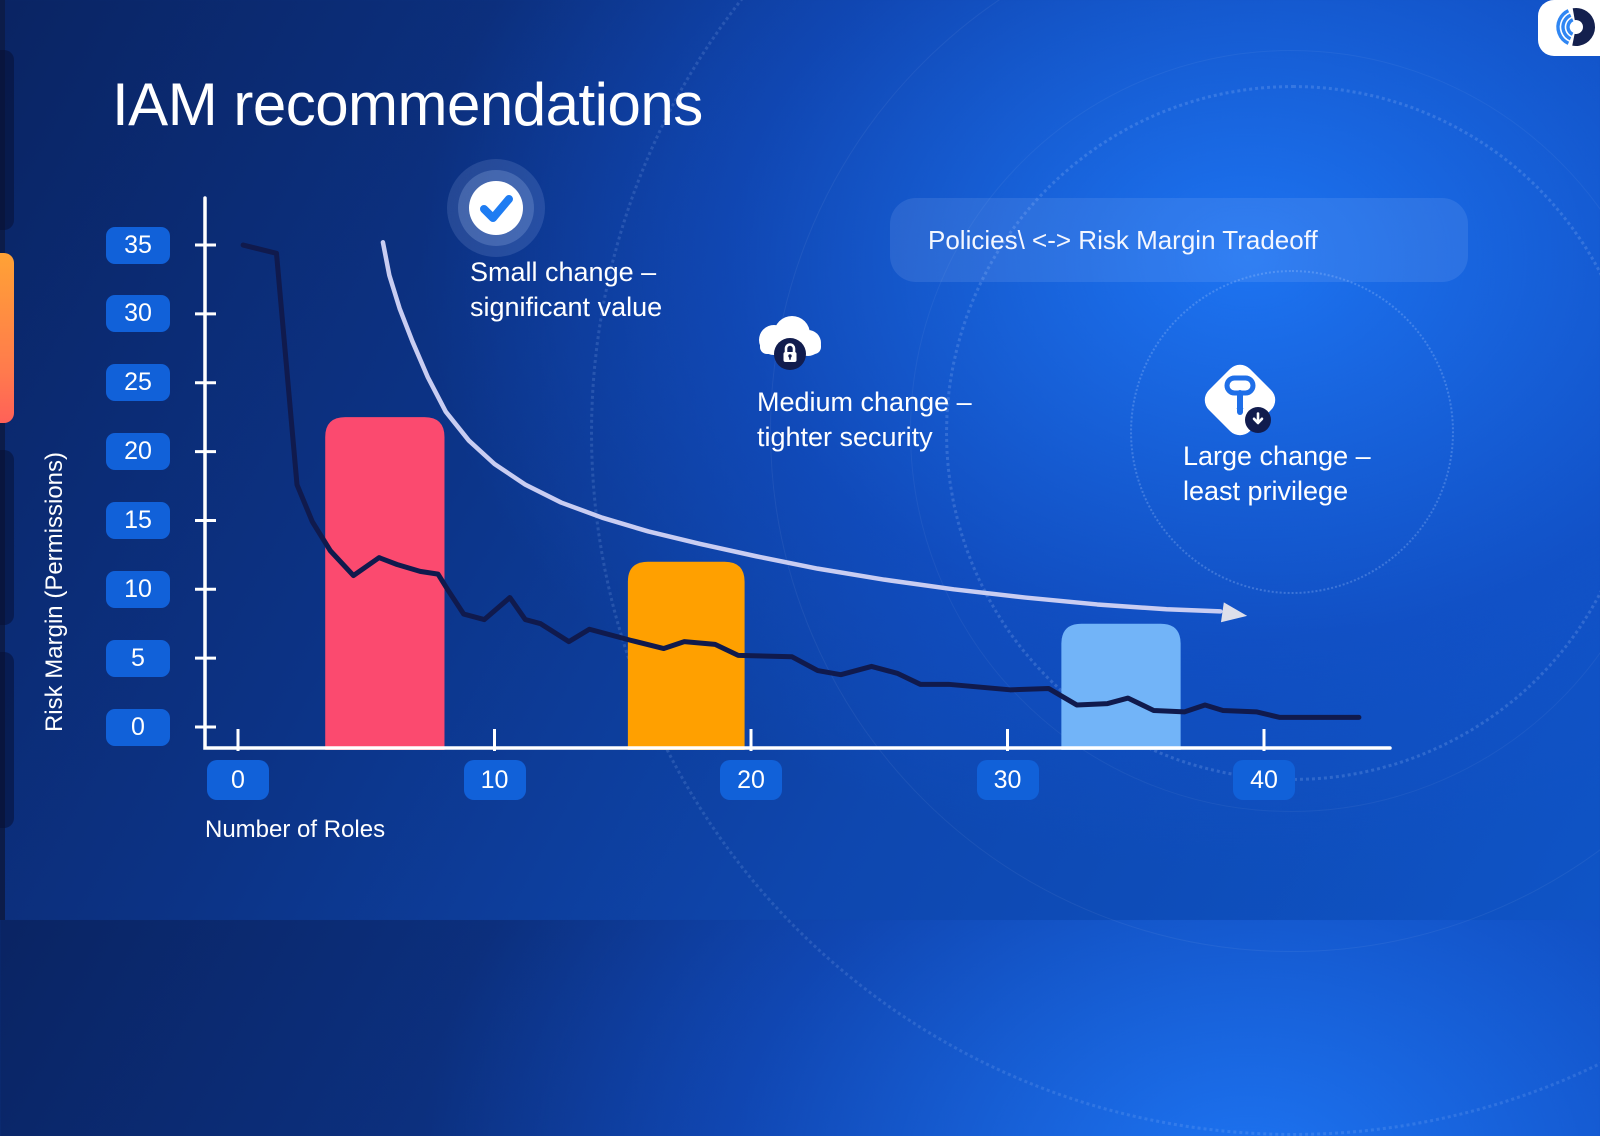  What do you see at coordinates (686, 655) in the screenshot?
I see `medium-change-bar` at bounding box center [686, 655].